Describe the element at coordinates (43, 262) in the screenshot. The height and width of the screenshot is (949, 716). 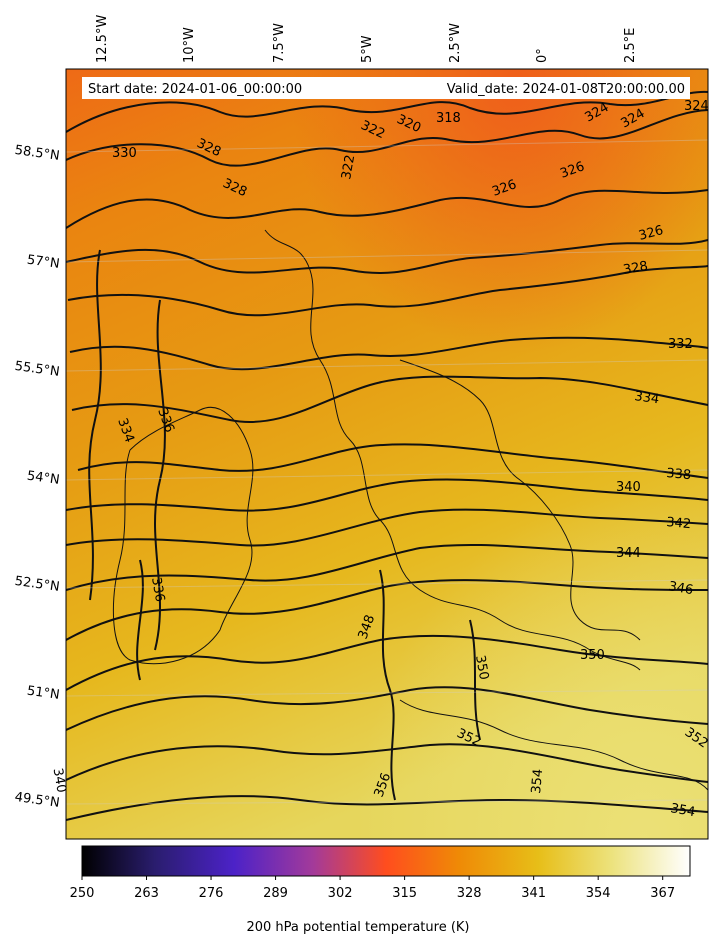
I see `lat-label: 57°N` at that location.